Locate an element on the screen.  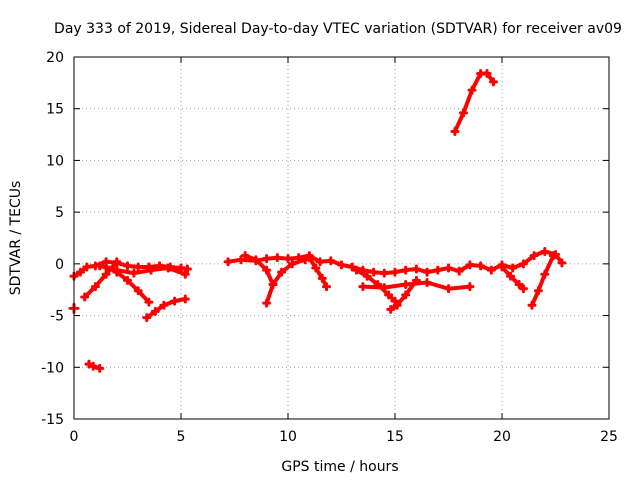
x-axis-label: GPS time / hours is located at coordinates (339, 467).